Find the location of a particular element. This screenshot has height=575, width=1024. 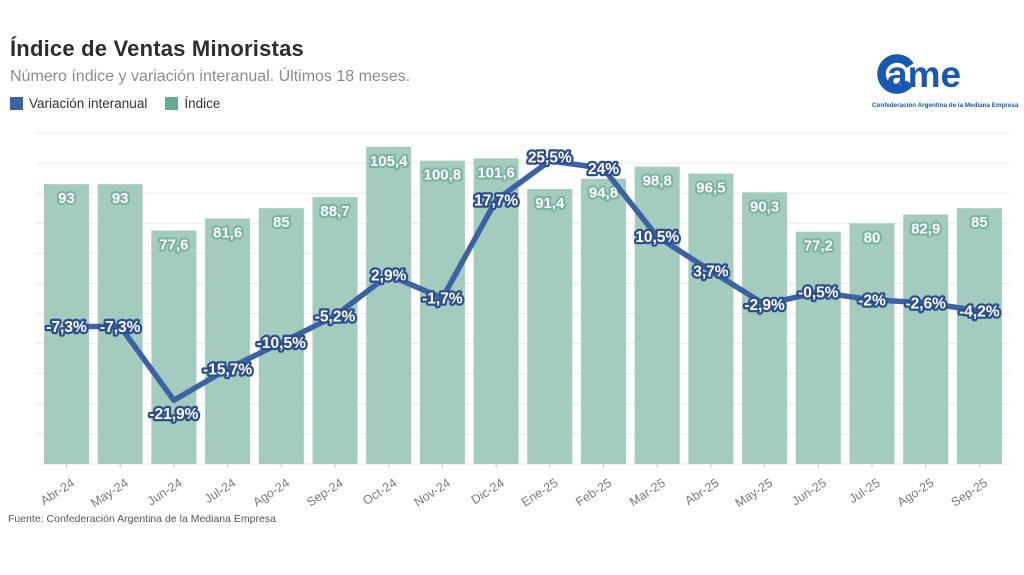

bar-value-label: 101,6 is located at coordinates (496, 172).